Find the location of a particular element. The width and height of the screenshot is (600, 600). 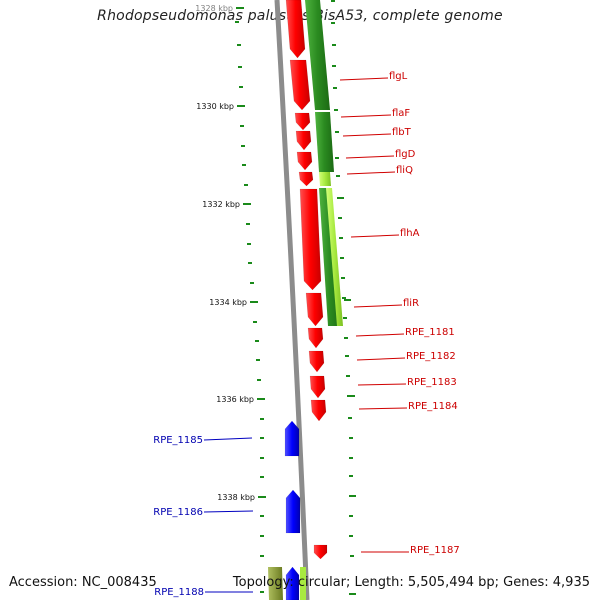

feature-track is located at coordinates (305, 300).